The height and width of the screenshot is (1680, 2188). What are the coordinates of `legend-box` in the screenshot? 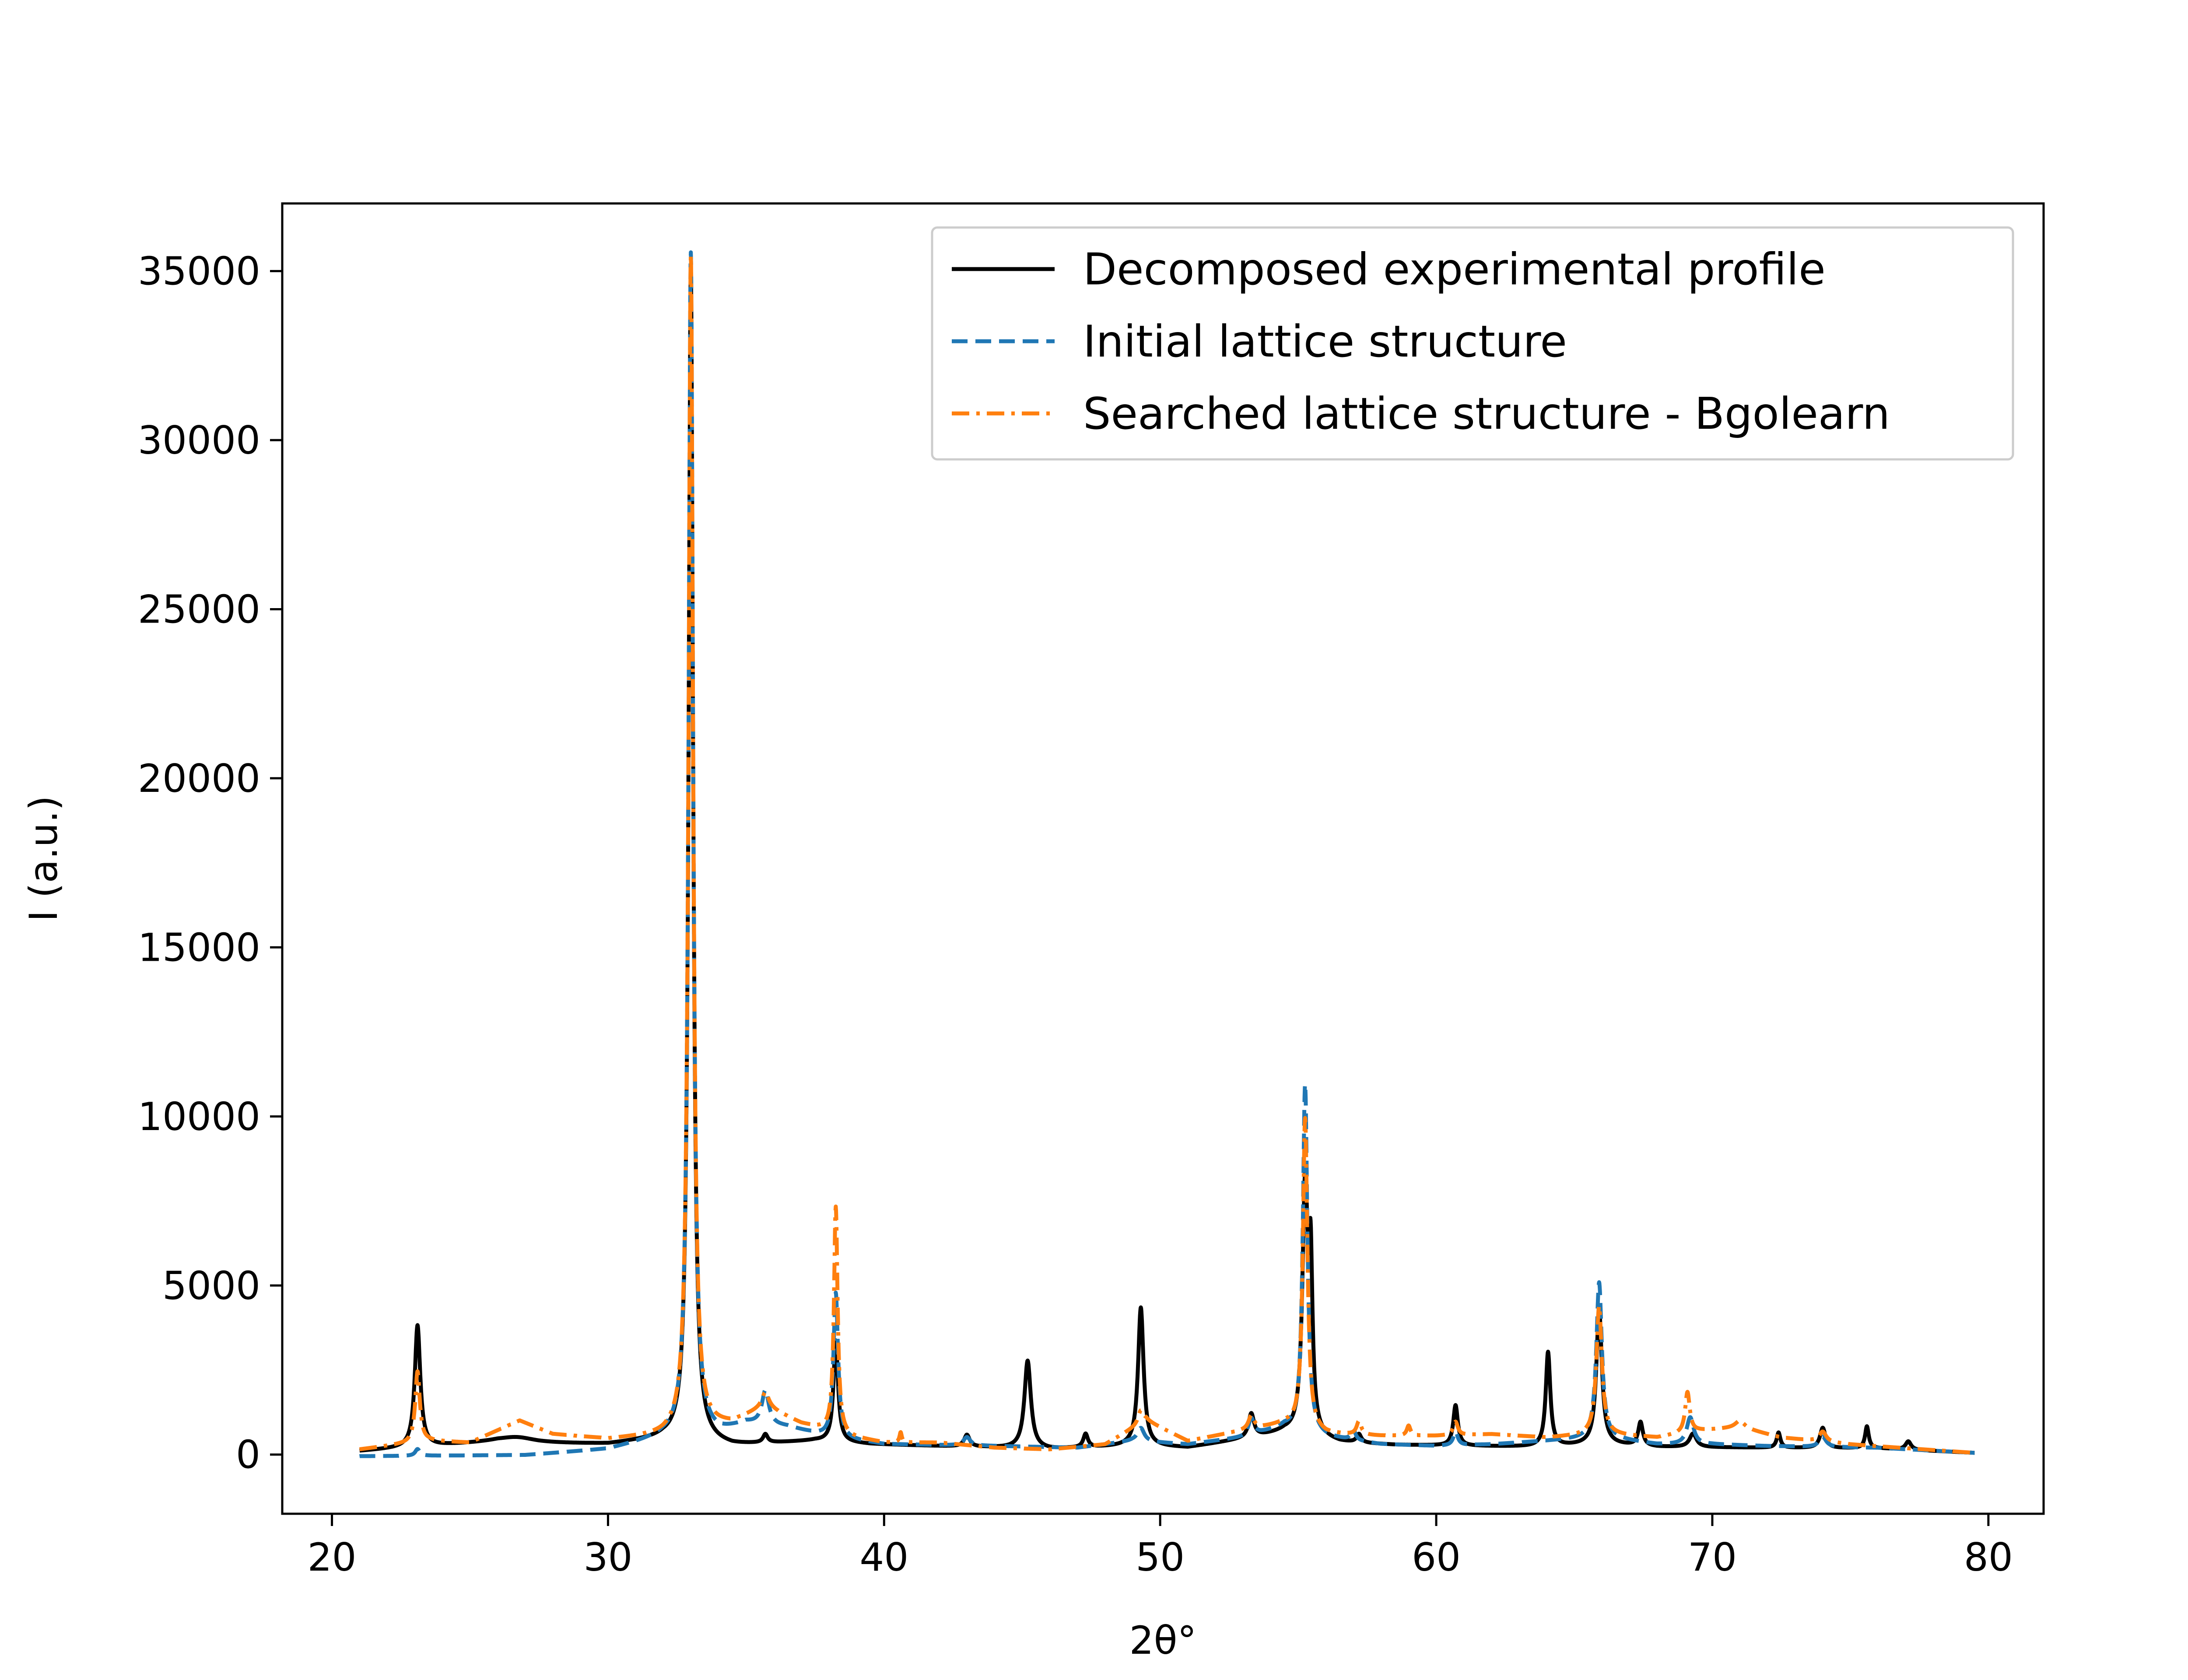 It's located at (1472, 343).